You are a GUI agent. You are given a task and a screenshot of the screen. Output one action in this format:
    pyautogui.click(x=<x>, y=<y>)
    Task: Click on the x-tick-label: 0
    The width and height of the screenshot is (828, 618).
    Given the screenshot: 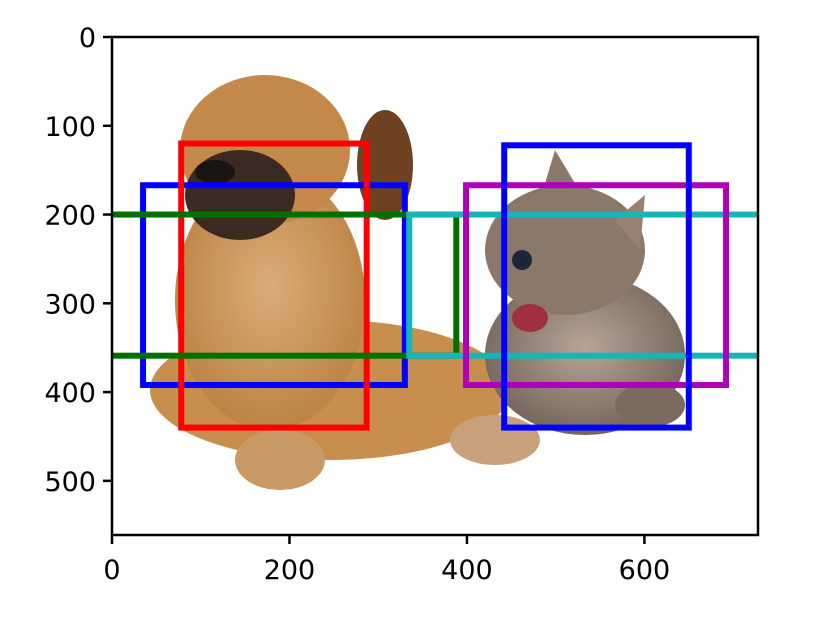 What is the action you would take?
    pyautogui.click(x=111, y=570)
    